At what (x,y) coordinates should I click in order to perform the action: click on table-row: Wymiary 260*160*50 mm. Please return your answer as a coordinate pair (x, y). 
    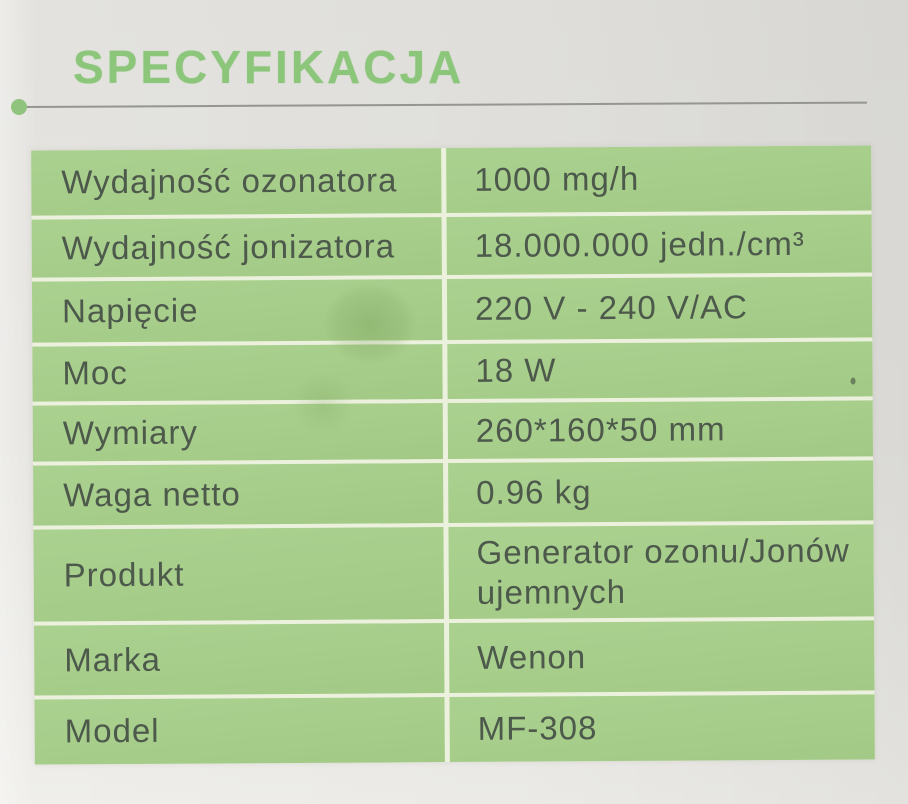
    Looking at the image, I should click on (453, 431).